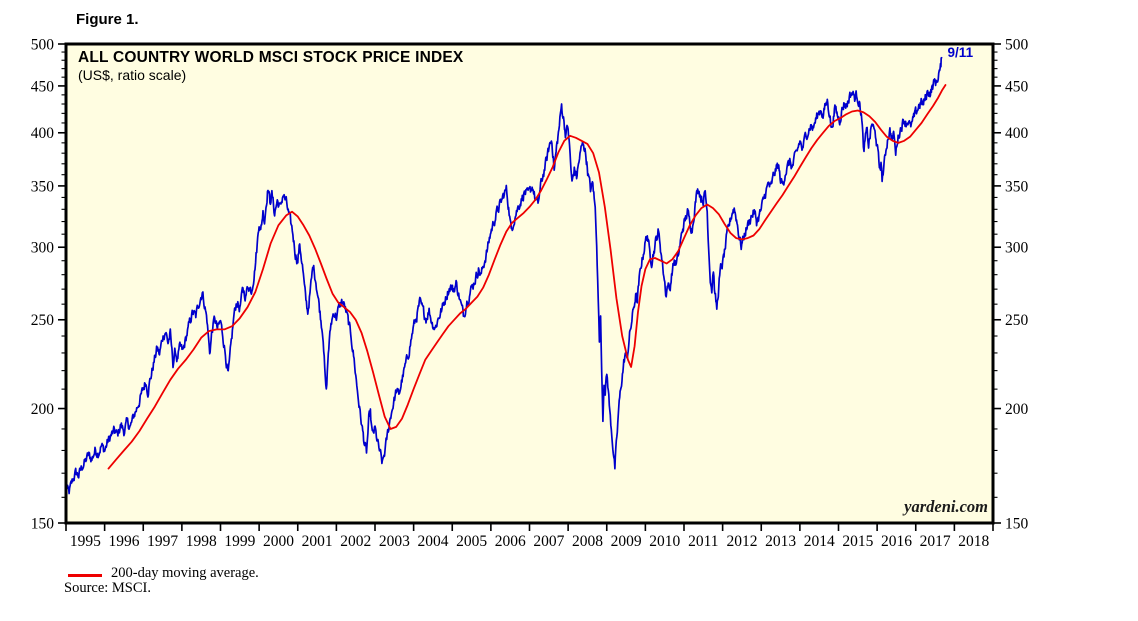  What do you see at coordinates (664, 541) in the screenshot?
I see `x-tick-label: 2010` at bounding box center [664, 541].